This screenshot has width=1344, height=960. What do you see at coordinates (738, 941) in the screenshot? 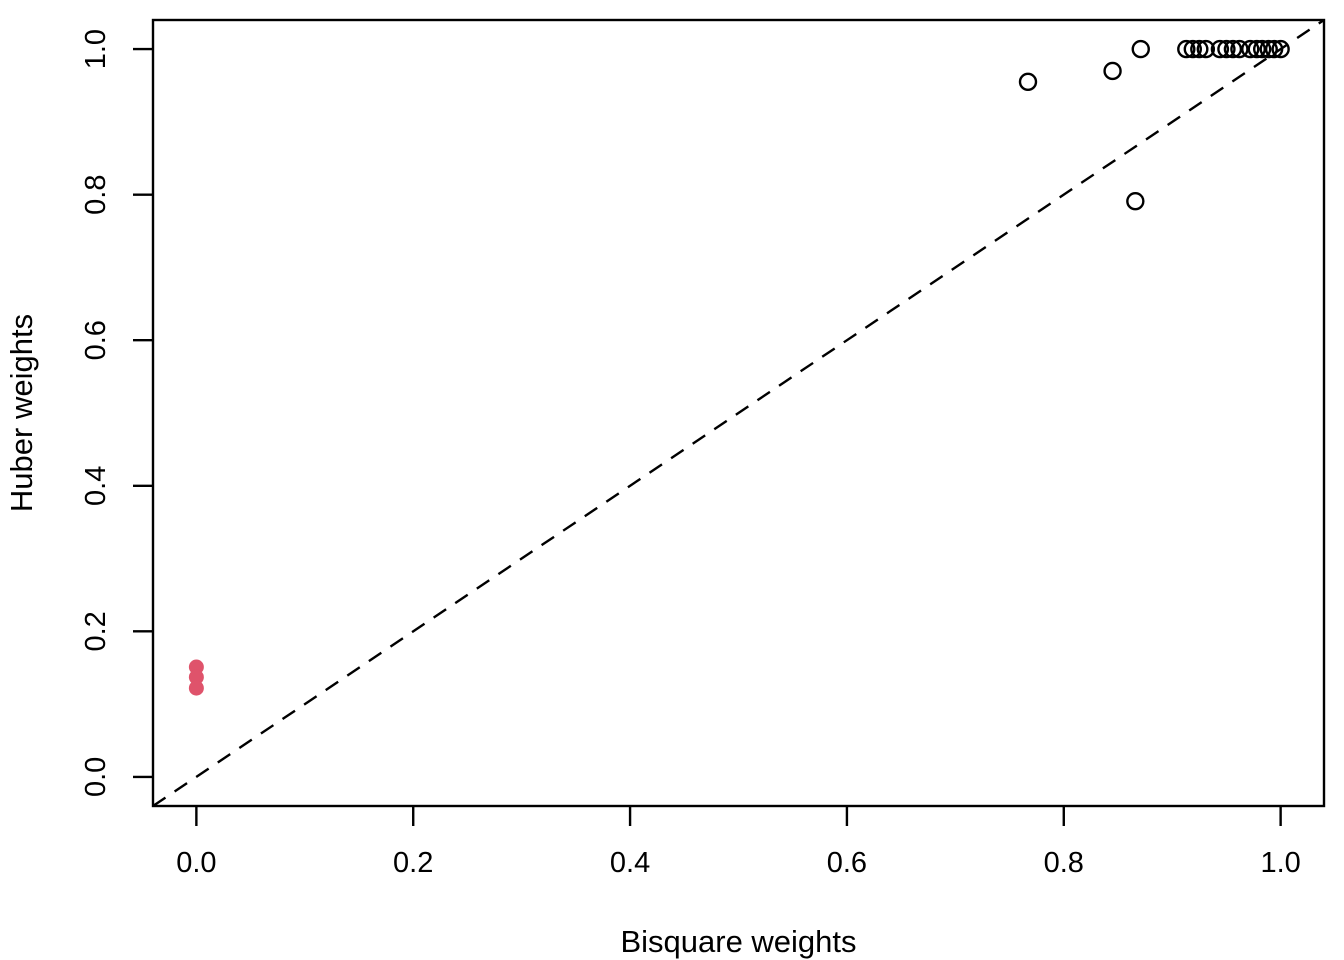
I see `x-axis-title: Bisquare weights` at bounding box center [738, 941].